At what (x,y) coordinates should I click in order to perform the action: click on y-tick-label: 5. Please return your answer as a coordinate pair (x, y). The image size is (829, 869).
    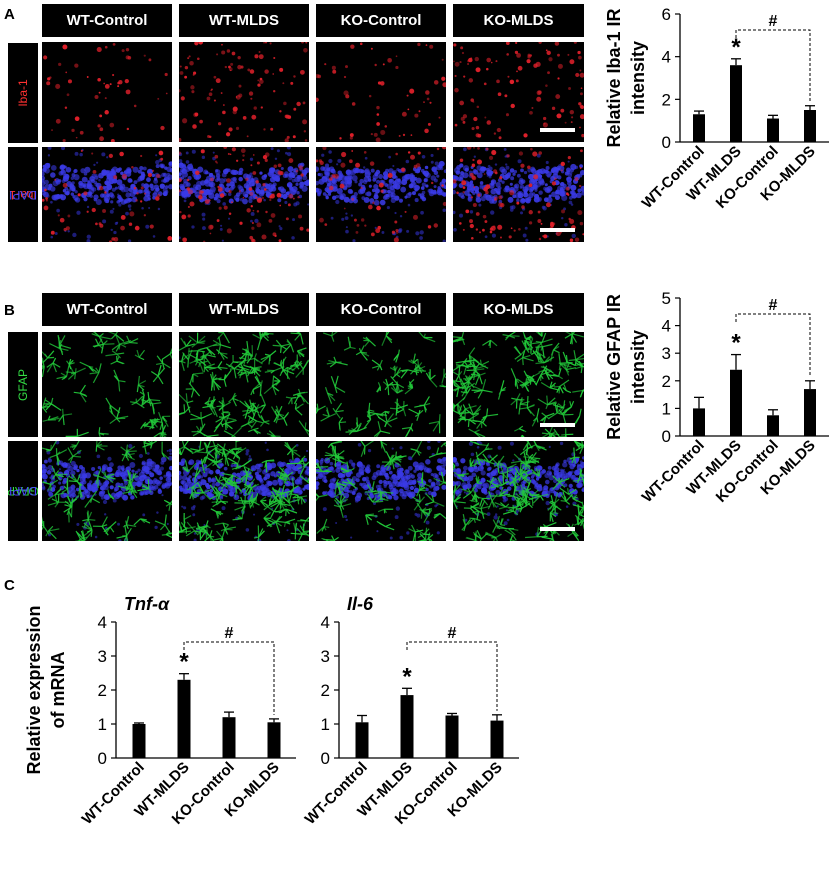
    Looking at the image, I should click on (666, 298).